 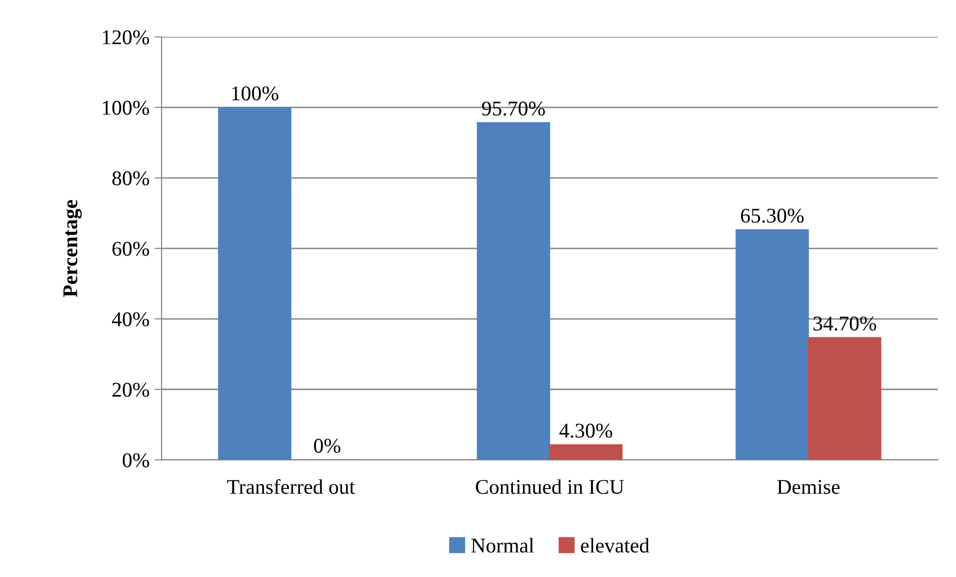 I want to click on y-tick-label: 40%, so click(x=131, y=319).